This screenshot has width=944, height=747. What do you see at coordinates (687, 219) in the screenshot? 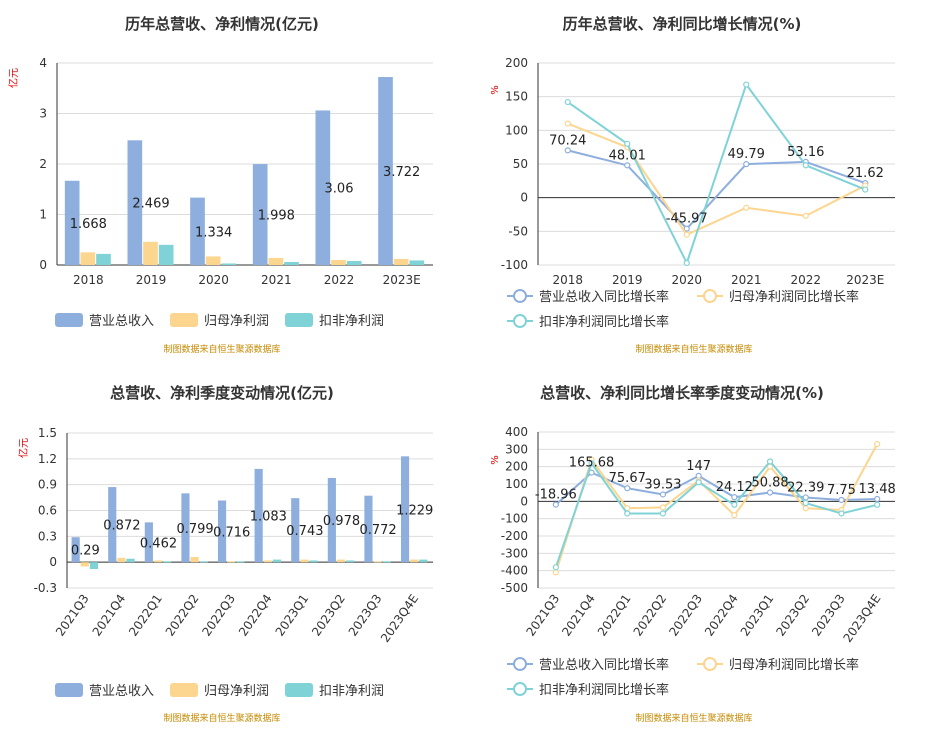
I see `data-label: -45.97` at bounding box center [687, 219].